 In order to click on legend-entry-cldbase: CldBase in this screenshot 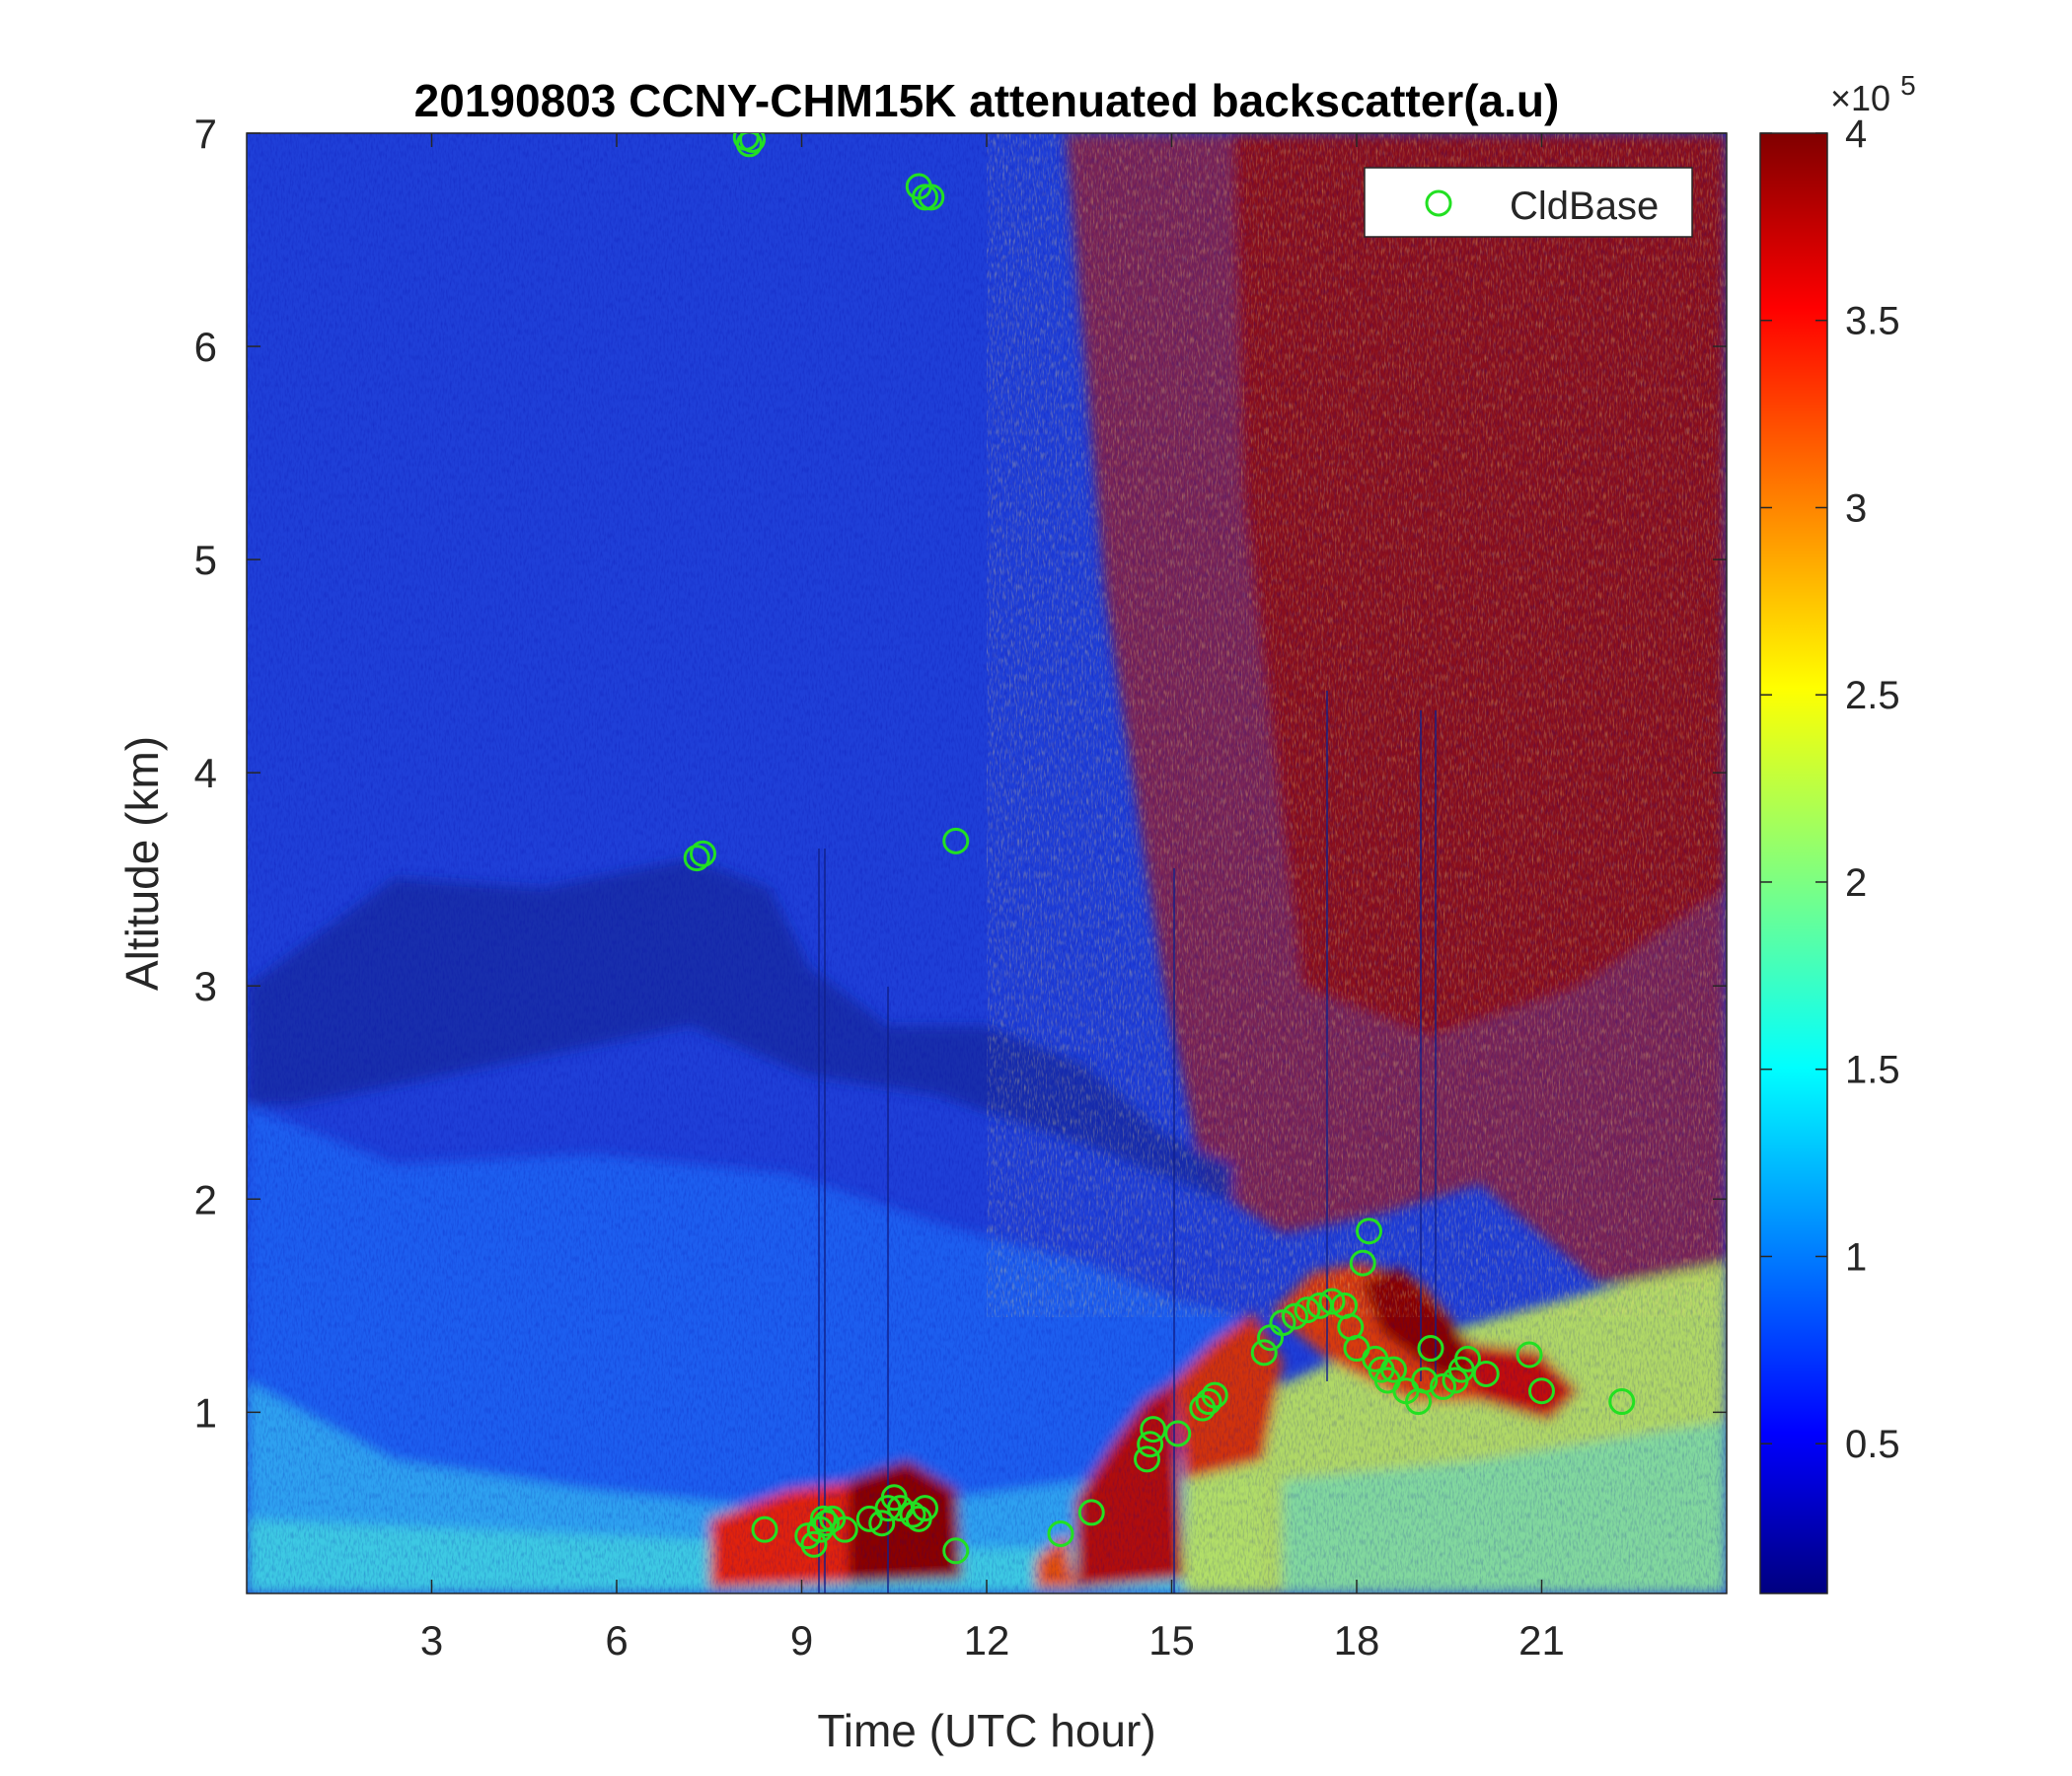, I will do `click(1585, 206)`.